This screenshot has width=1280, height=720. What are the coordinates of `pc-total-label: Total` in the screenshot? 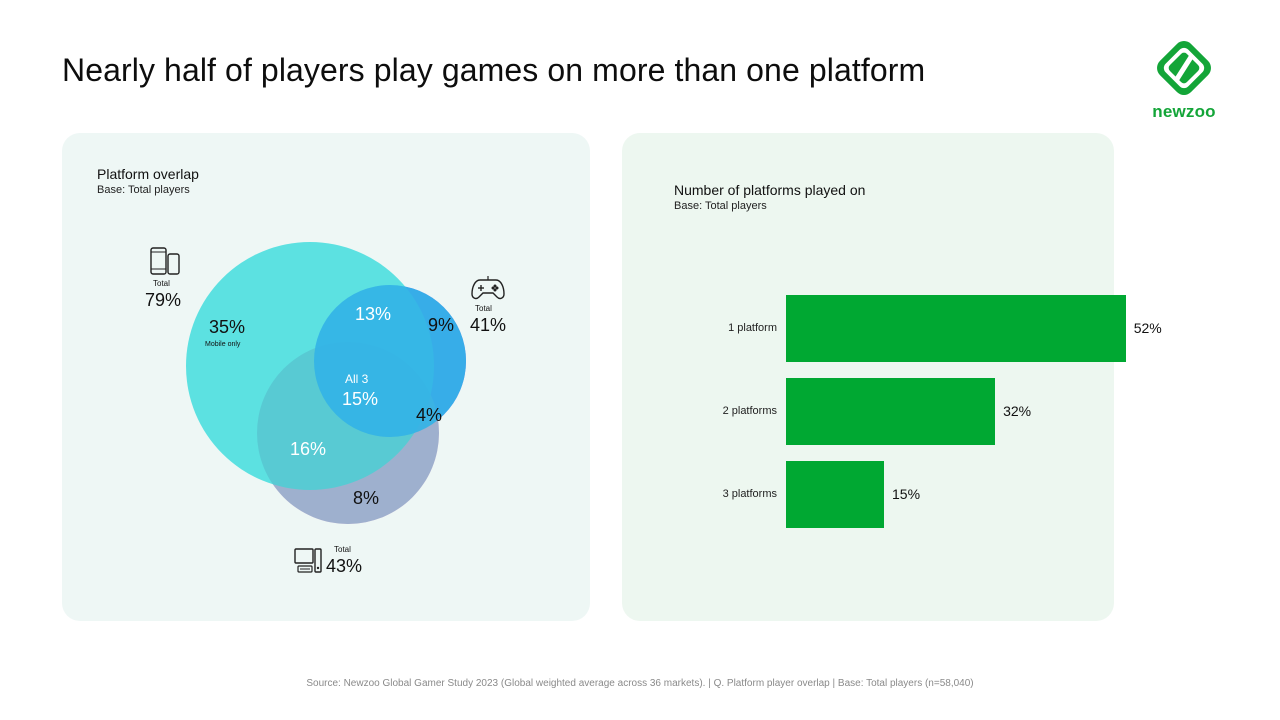 It's located at (342, 549).